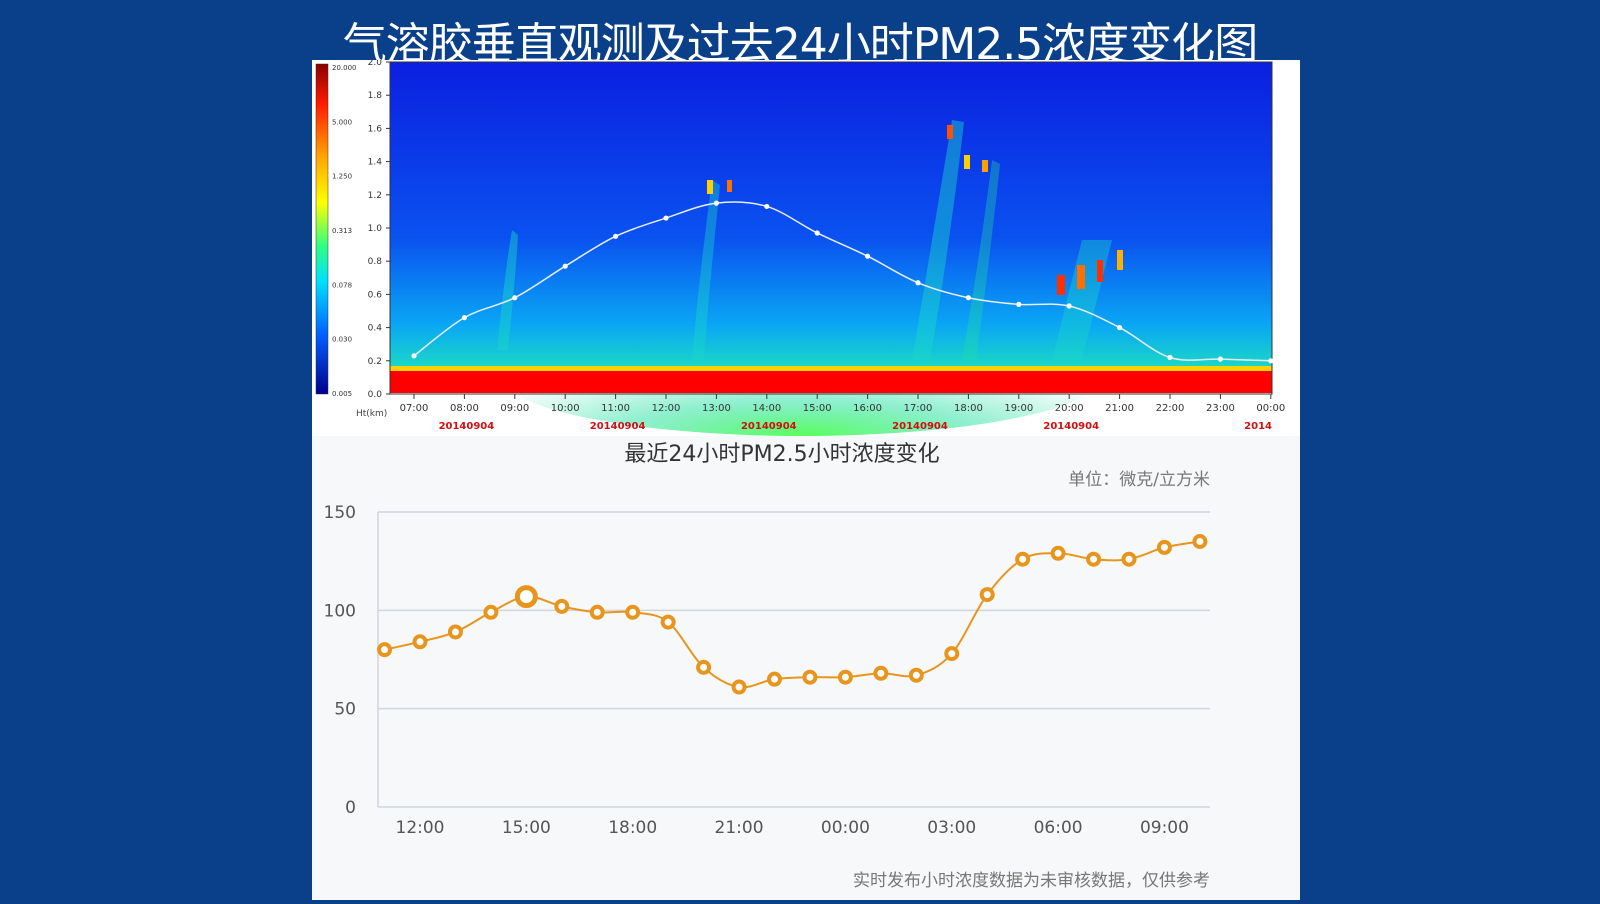 This screenshot has height=904, width=1600. Describe the element at coordinates (918, 408) in the screenshot. I see `heatmap-x-tick-label: 17:00` at that location.